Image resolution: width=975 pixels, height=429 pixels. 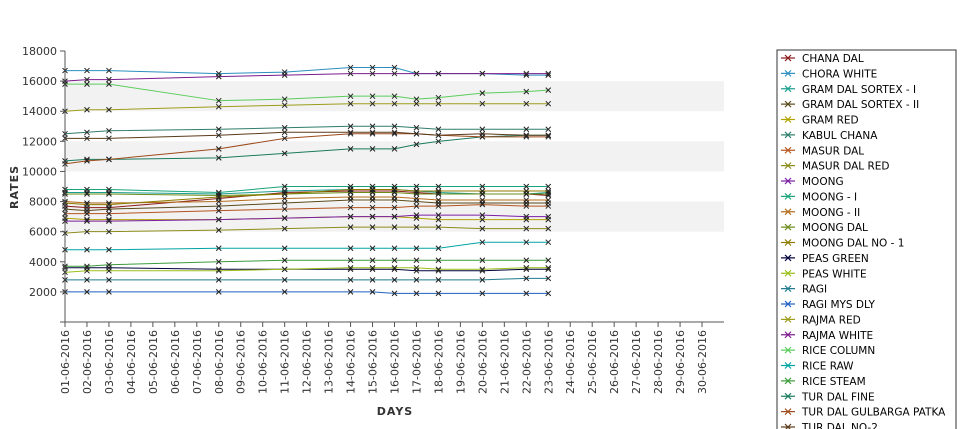 What do you see at coordinates (837, 336) in the screenshot?
I see `legend-label: RAJMA WHITE` at bounding box center [837, 336].